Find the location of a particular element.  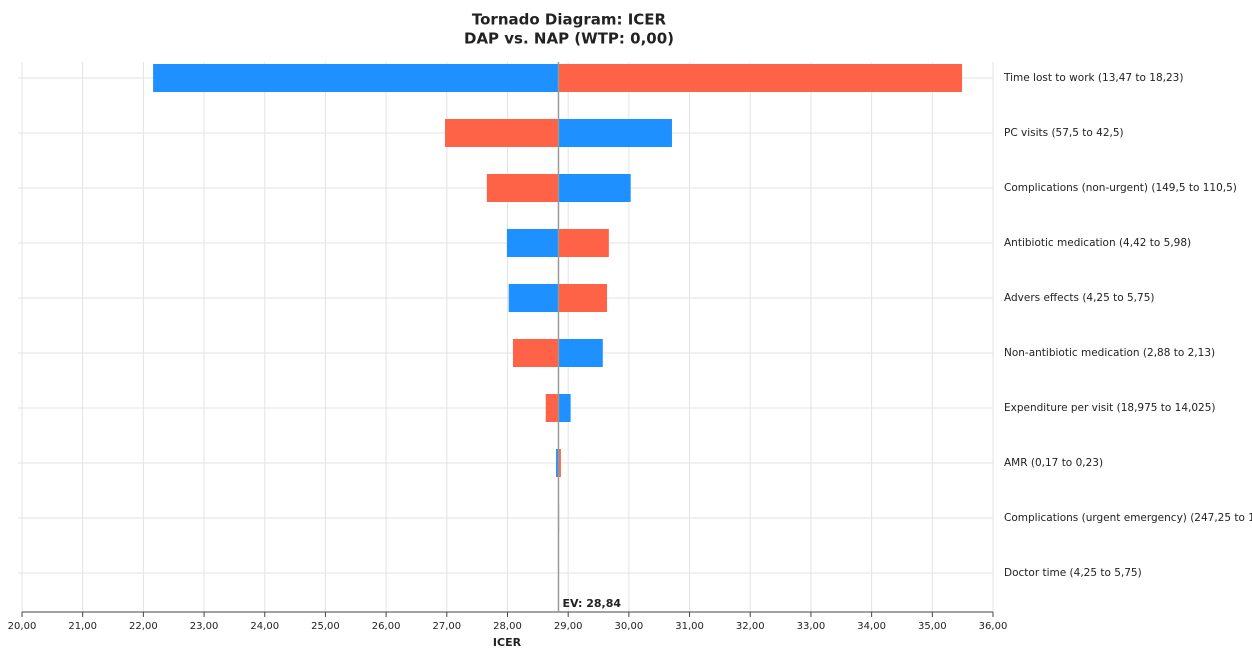

category-label: Advers effects (4,25 to 5,75) is located at coordinates (1079, 298).